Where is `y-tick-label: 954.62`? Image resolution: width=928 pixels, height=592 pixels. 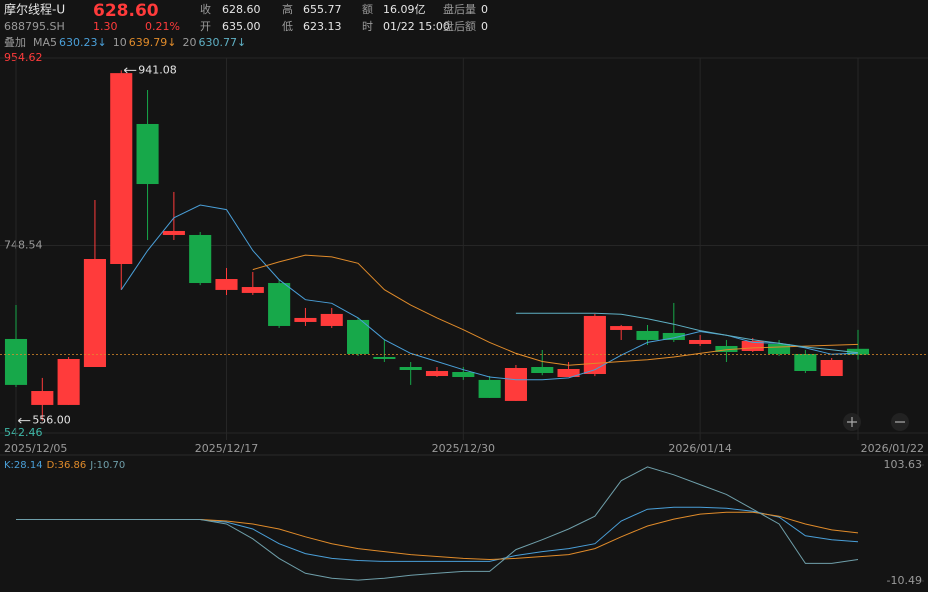 y-tick-label: 954.62 is located at coordinates (23, 57).